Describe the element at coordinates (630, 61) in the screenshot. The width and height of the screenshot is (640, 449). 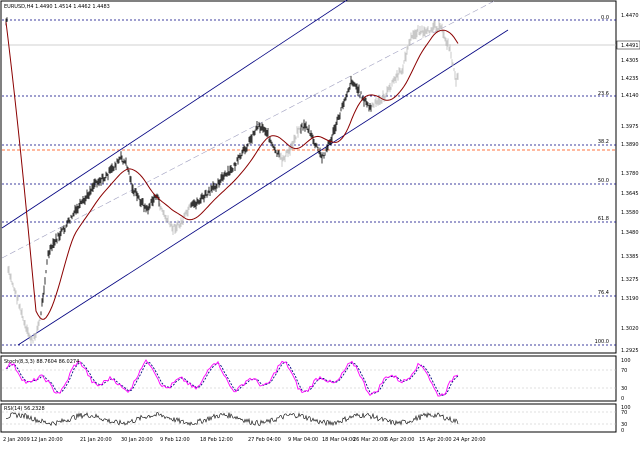
I see `price-tick: 1.4305` at that location.